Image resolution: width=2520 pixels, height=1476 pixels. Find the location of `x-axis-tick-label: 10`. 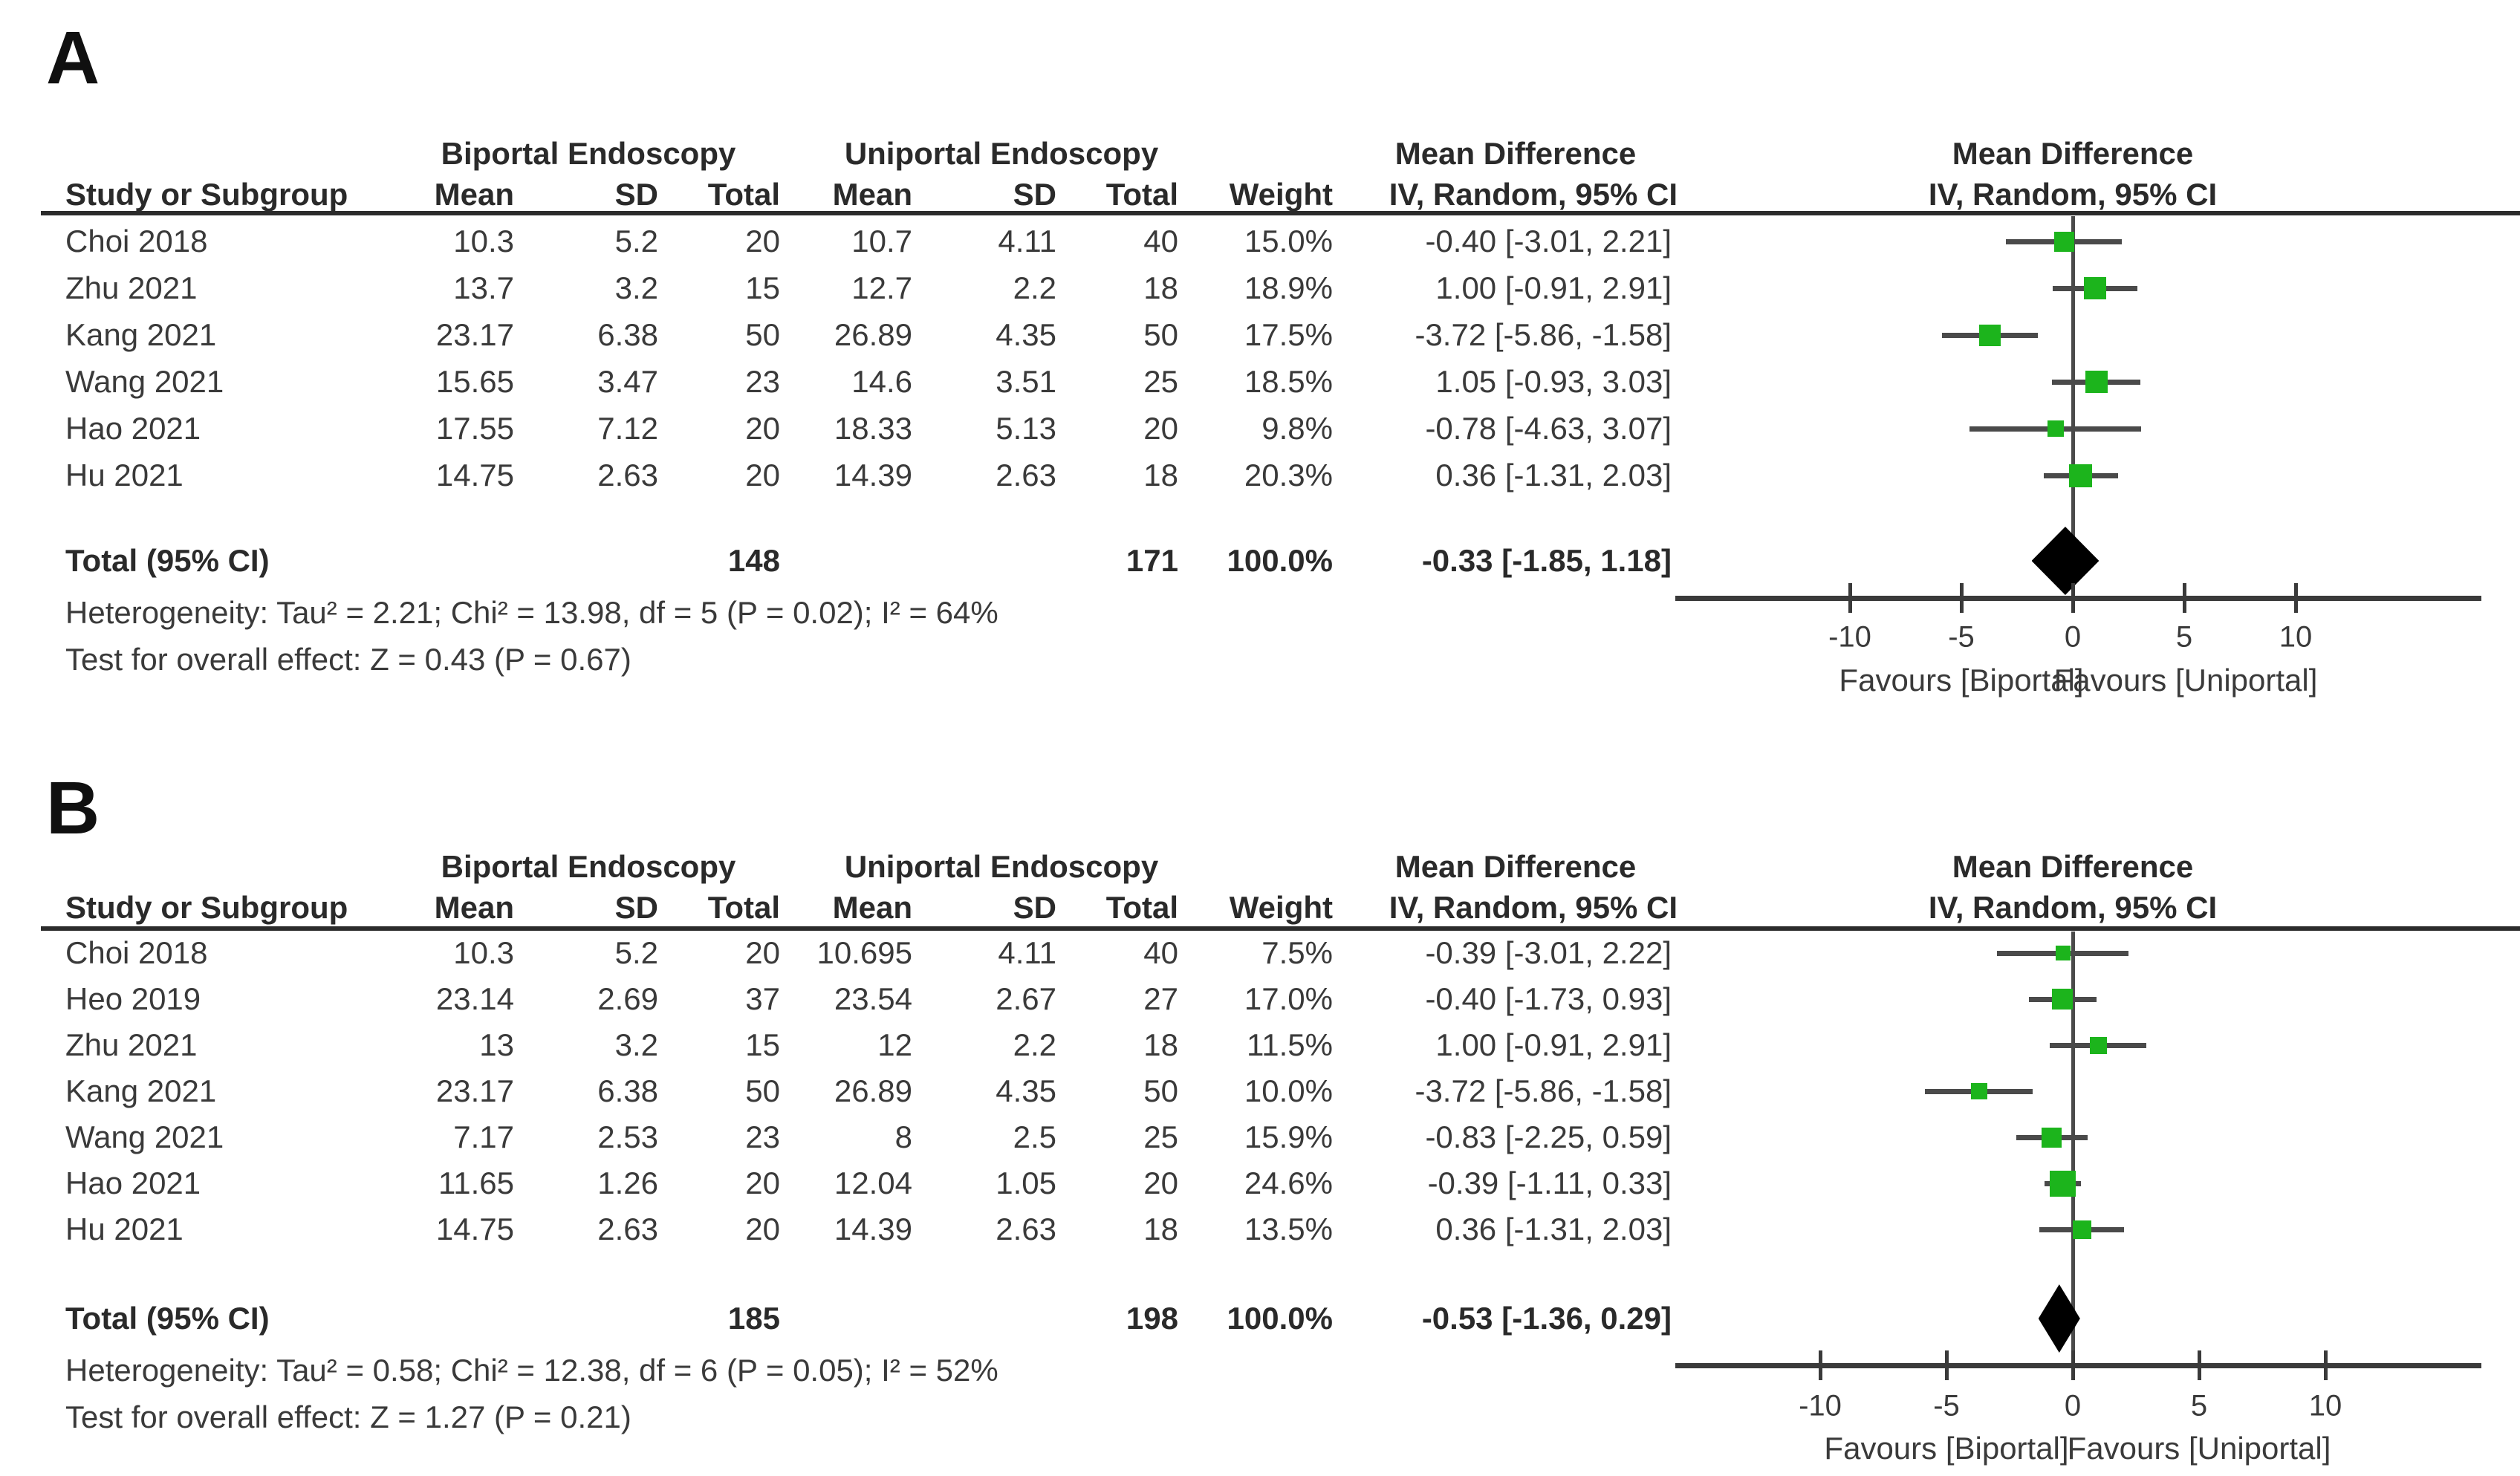

x-axis-tick-label: 10 is located at coordinates (2296, 637).